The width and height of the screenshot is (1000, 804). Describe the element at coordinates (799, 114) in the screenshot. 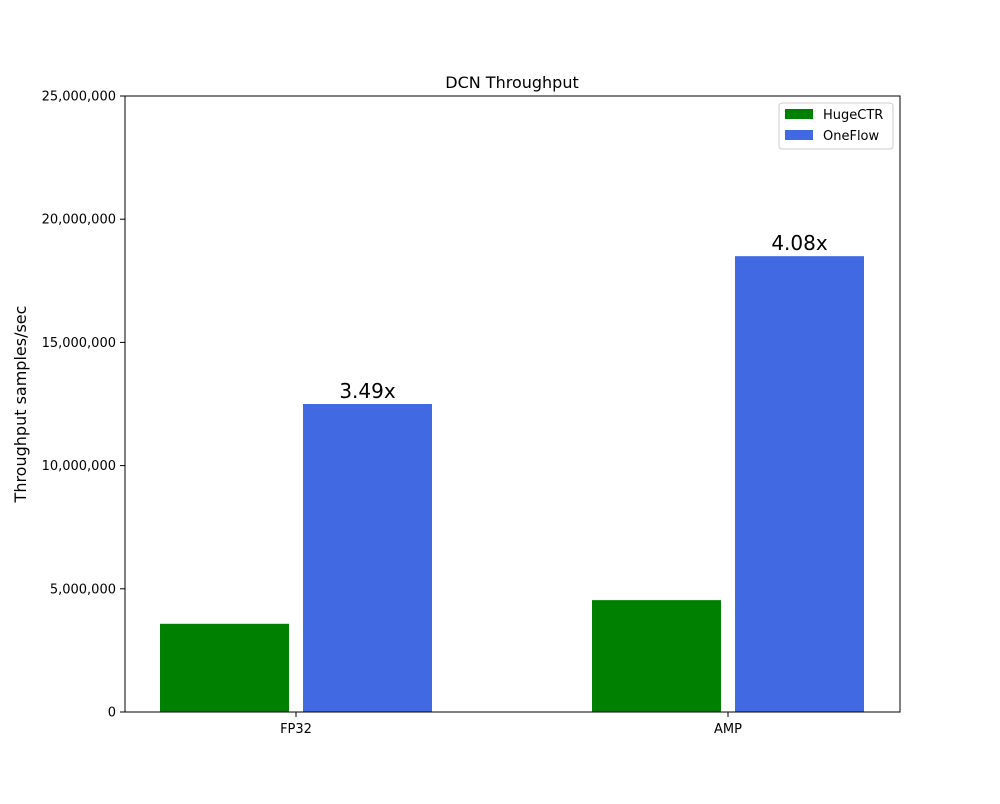

I see `legend-swatch-hugectr` at that location.